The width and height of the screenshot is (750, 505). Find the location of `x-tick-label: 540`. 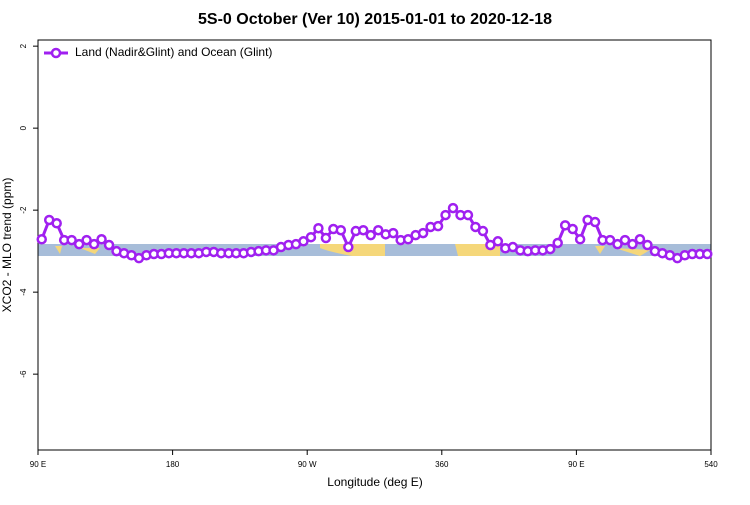

x-tick-label: 540 is located at coordinates (711, 464).